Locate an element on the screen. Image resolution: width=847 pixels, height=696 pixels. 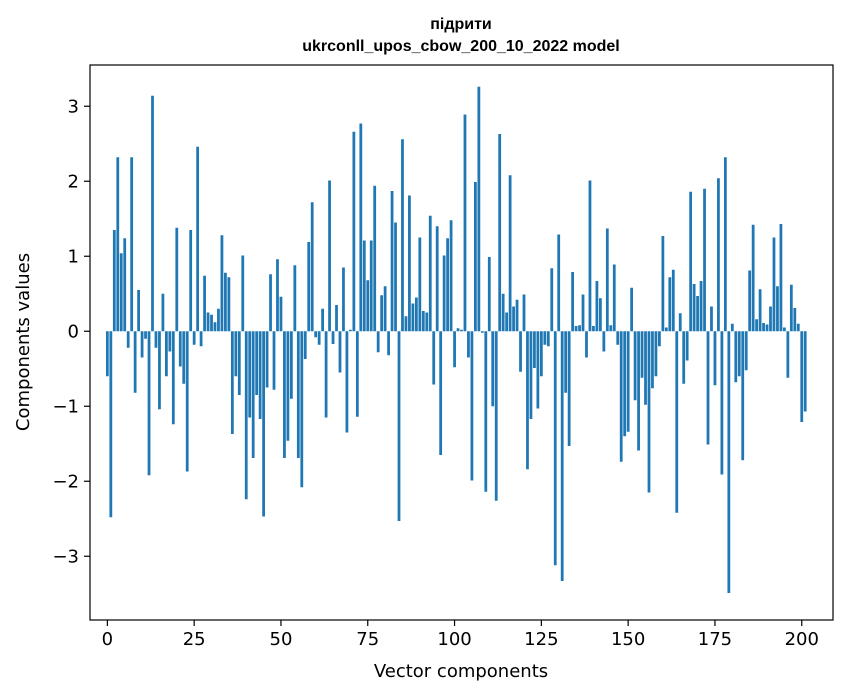
x-tick-label: 25 is located at coordinates (194, 639).